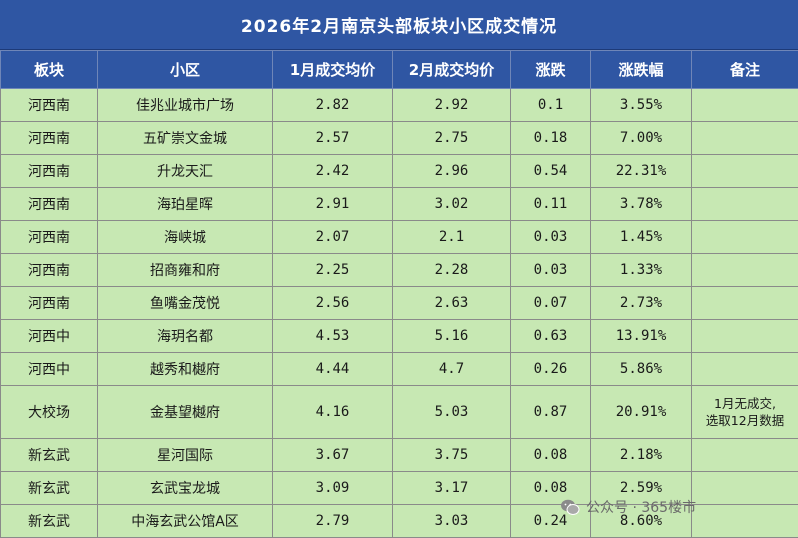 The width and height of the screenshot is (798, 538). What do you see at coordinates (332, 171) in the screenshot?
I see `cell-jan-price: 2.42` at bounding box center [332, 171].